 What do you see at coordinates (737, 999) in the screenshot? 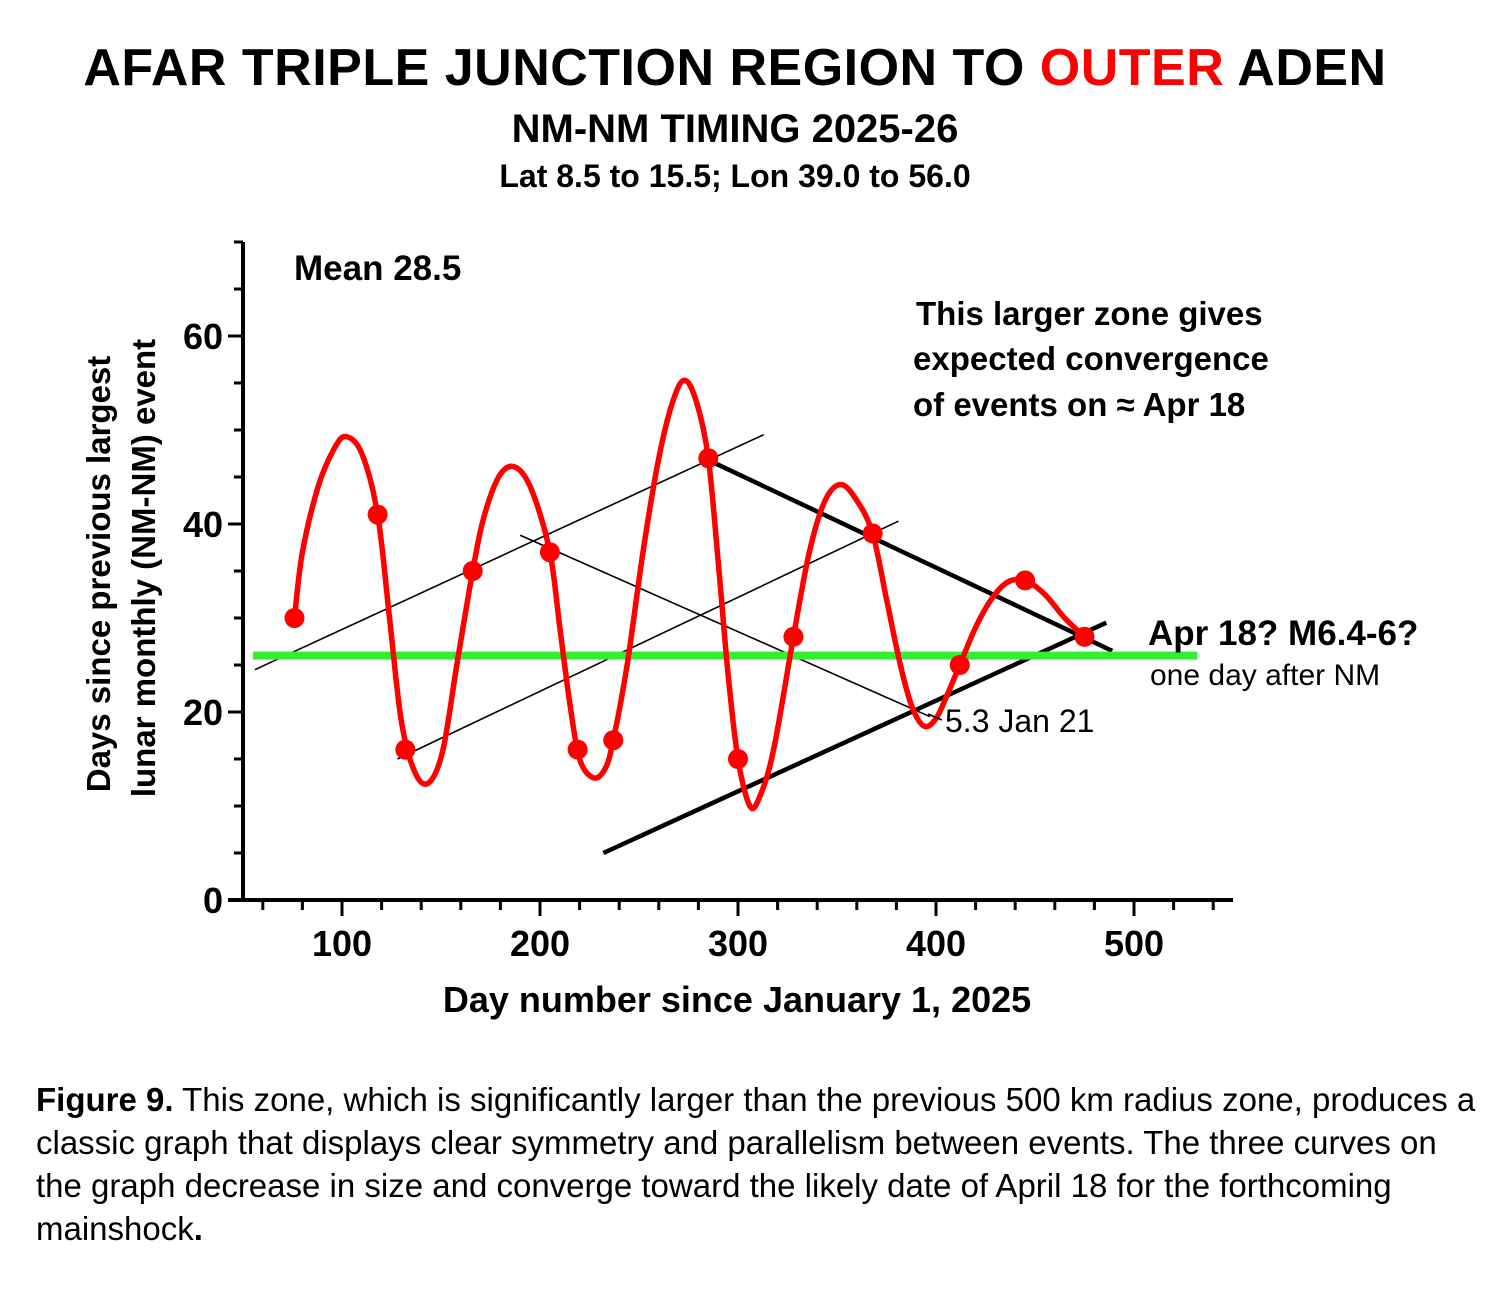
I see `x-axis-label: Day number since January 1, 2025` at bounding box center [737, 999].